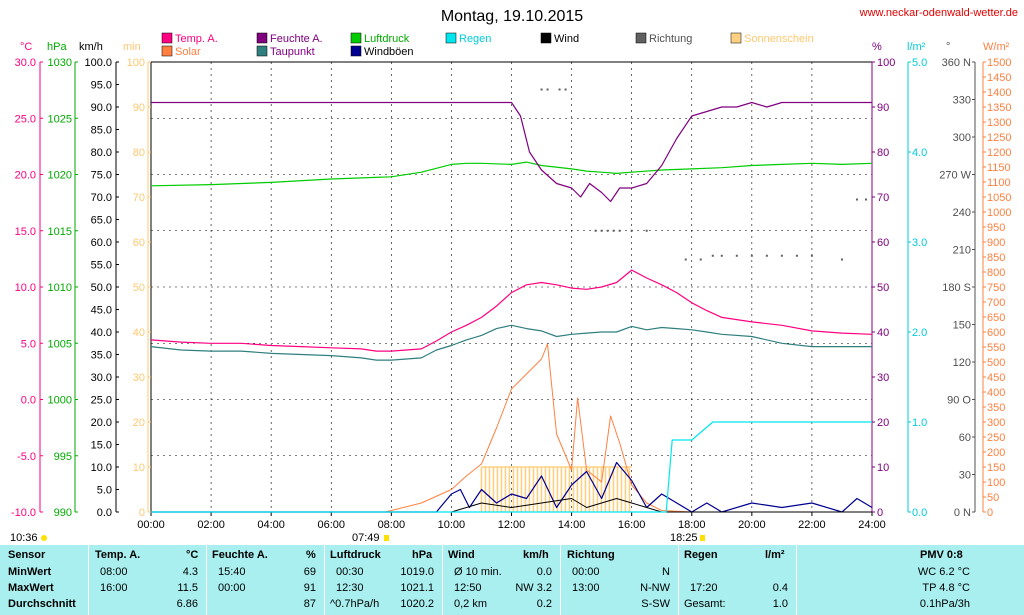 The height and width of the screenshot is (615, 1024). What do you see at coordinates (101, 198) in the screenshot?
I see `wind-axis-tick-label: 70.0` at bounding box center [101, 198].